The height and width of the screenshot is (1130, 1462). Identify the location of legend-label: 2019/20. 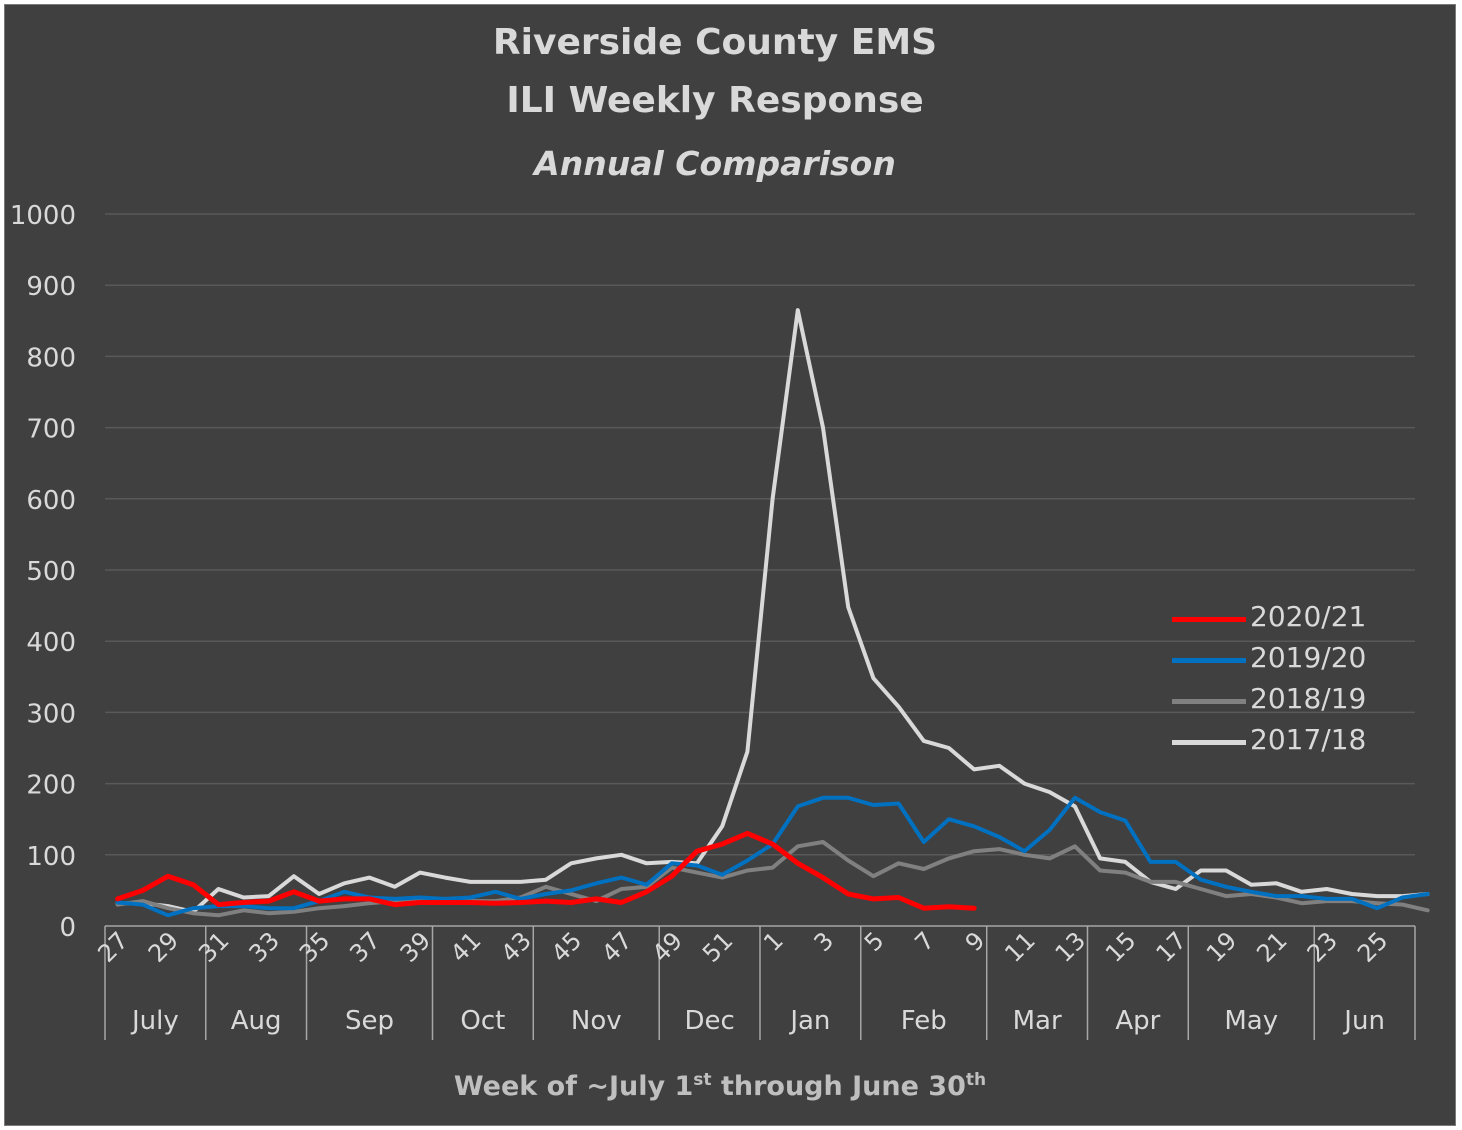
(1308, 657).